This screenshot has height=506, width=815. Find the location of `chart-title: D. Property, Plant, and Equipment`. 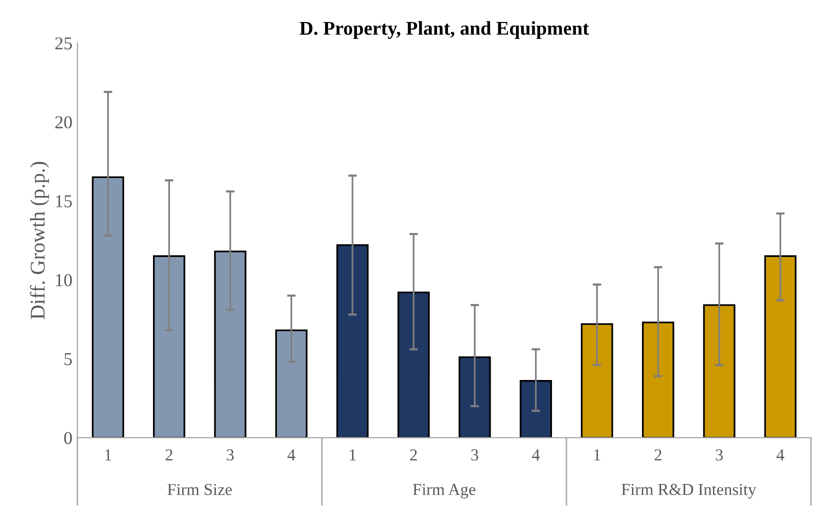

chart-title: D. Property, Plant, and Equipment is located at coordinates (444, 30).